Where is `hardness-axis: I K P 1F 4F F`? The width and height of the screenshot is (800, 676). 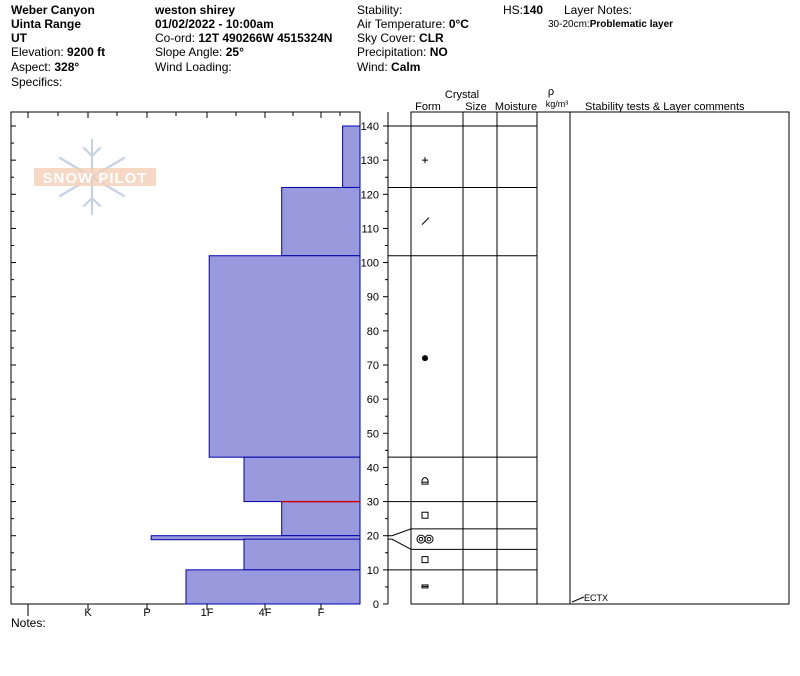
hardness-axis: I K P 1F 4F F is located at coordinates (175, 611).